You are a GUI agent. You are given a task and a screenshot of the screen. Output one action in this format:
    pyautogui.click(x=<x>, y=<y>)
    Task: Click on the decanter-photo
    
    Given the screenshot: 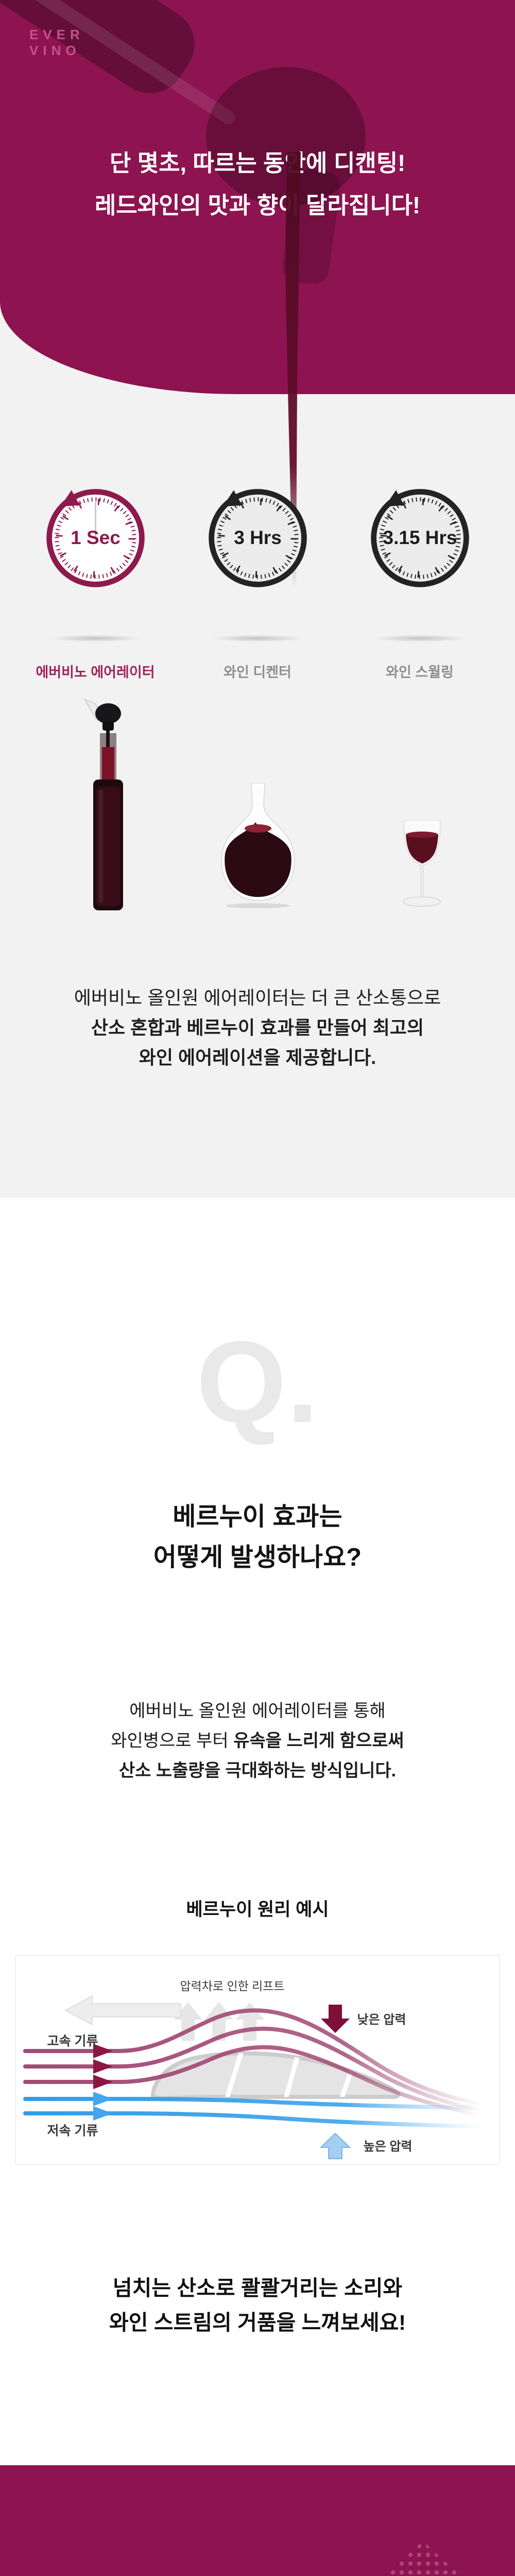 What is the action you would take?
    pyautogui.click(x=257, y=847)
    